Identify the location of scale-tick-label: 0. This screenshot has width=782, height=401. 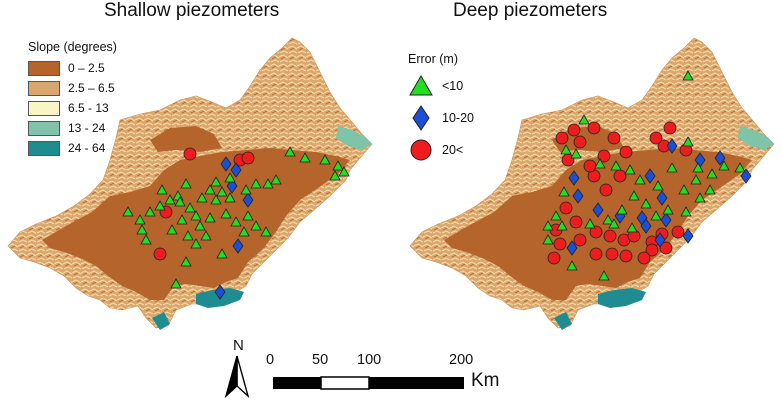
(270, 360).